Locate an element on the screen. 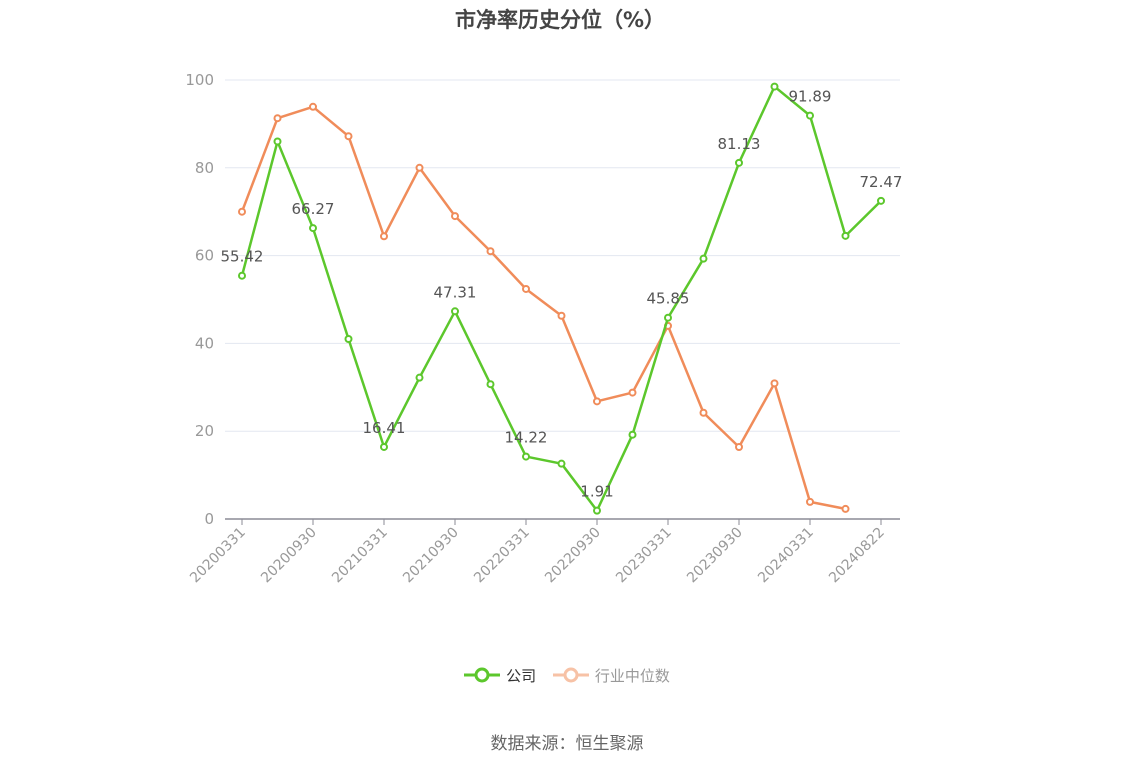 The height and width of the screenshot is (766, 1134). data-label: 55.42 is located at coordinates (242, 257).